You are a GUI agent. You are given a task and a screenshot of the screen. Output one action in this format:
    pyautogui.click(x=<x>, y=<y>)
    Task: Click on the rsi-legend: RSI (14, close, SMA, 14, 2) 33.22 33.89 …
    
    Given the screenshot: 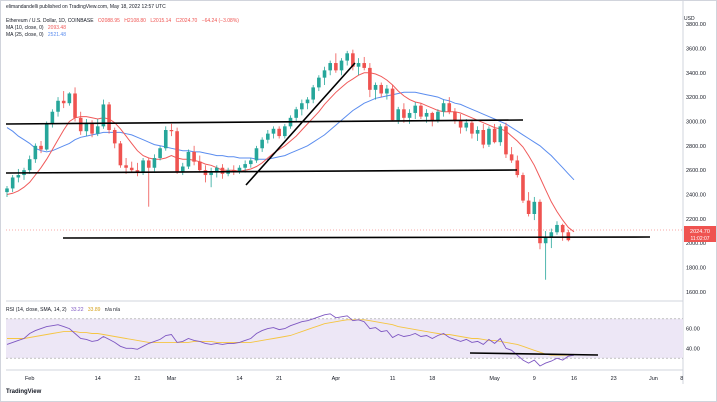 What is the action you would take?
    pyautogui.click(x=64, y=310)
    